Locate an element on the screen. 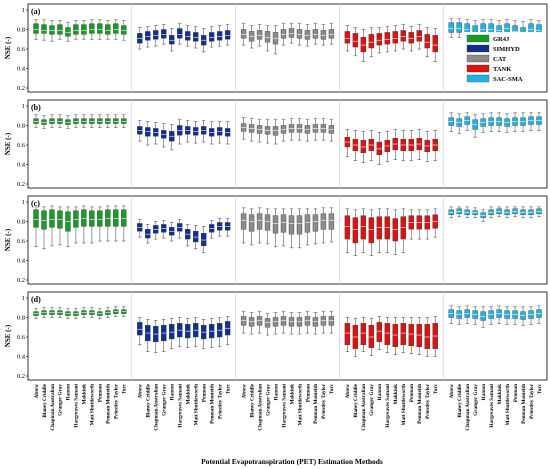 The width and height of the screenshot is (550, 469). y-tick-label: 0.4 is located at coordinates (21, 69).